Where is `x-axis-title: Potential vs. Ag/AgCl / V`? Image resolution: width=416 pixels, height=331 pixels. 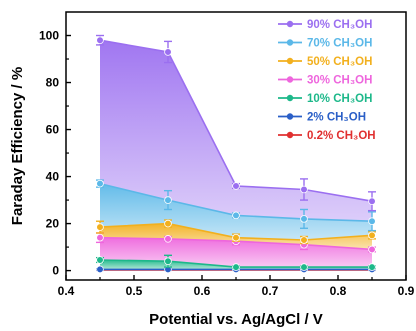
x-axis-title: Potential vs. Ag/AgCl / V is located at coordinates (236, 319).